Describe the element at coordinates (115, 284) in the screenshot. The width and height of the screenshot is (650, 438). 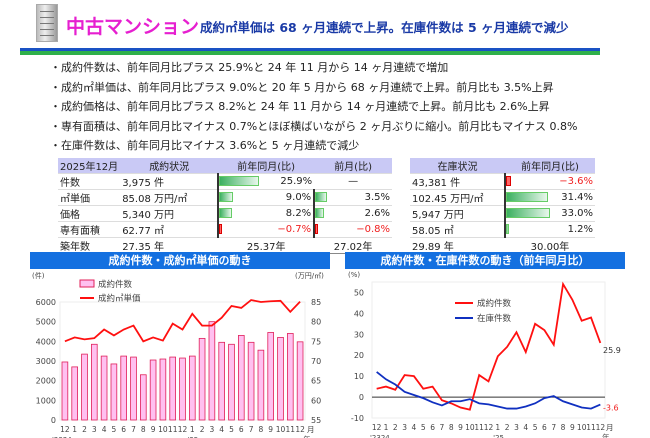
I see `legend-label: 成約件数` at that location.